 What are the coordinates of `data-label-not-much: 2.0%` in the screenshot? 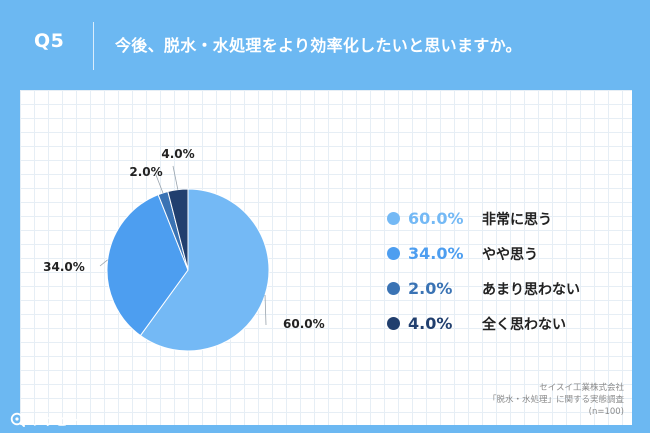 It's located at (145, 172).